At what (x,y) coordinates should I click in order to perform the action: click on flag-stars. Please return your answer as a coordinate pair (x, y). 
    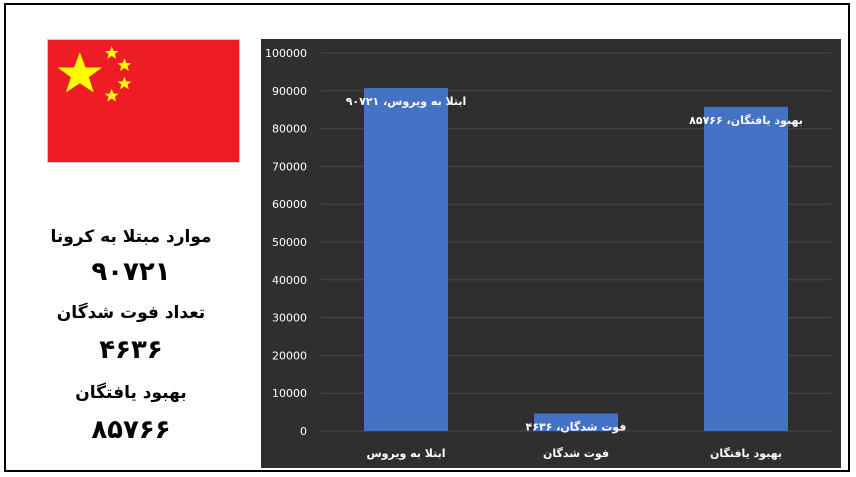
    Looking at the image, I should click on (94, 74).